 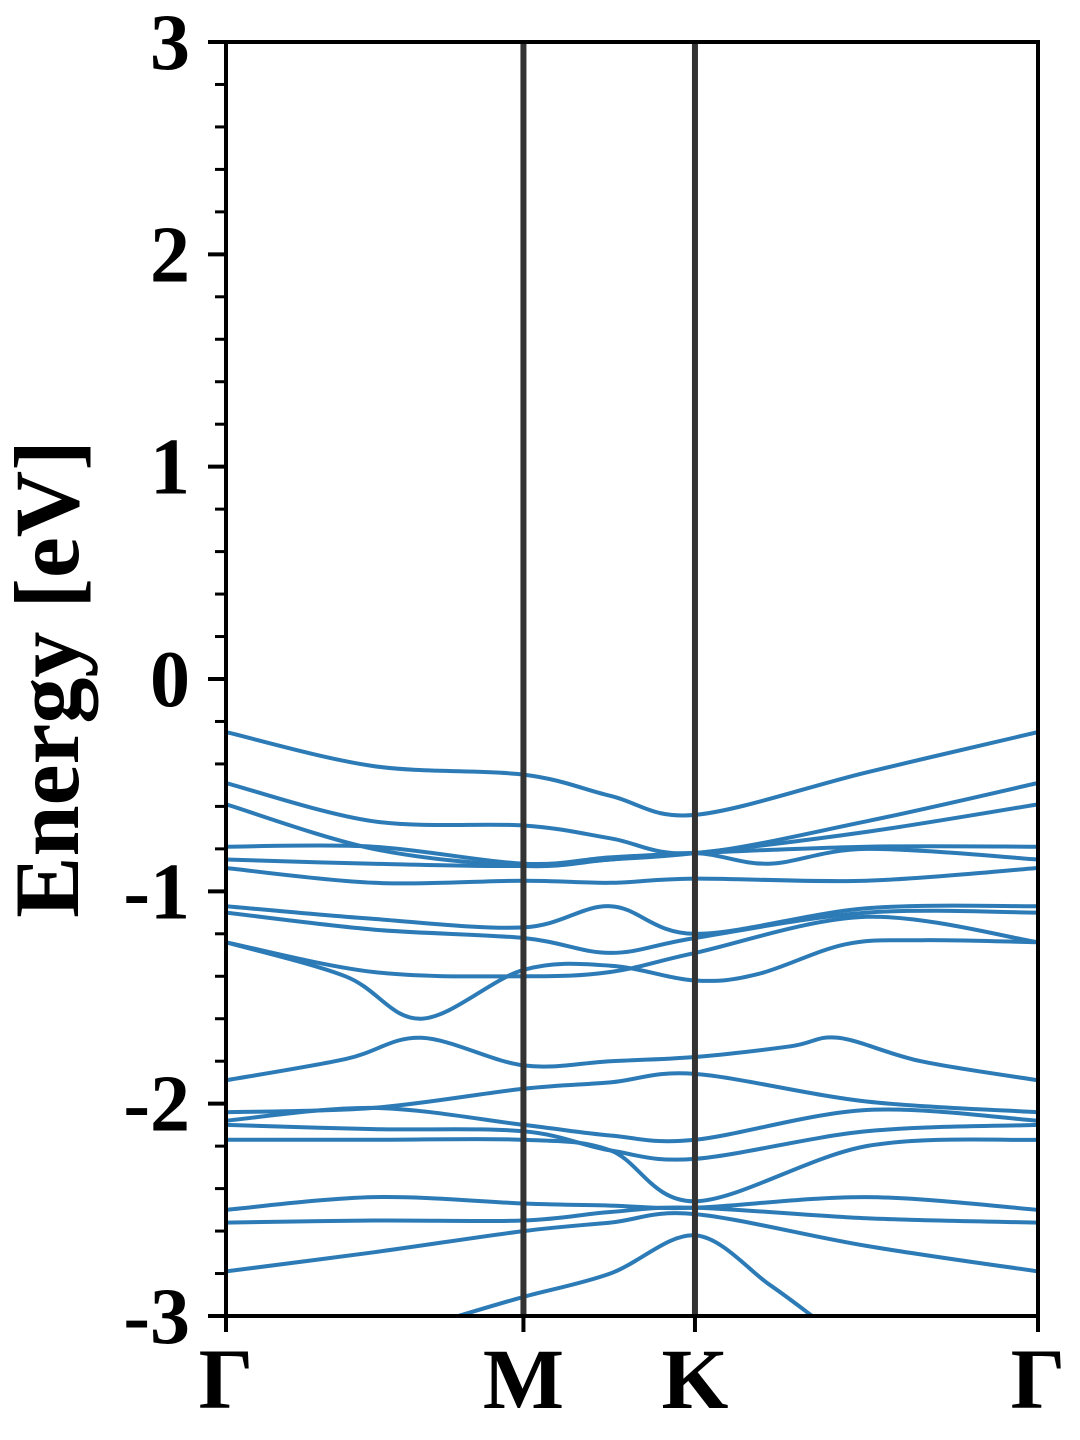 What do you see at coordinates (695, 1379) in the screenshot?
I see `x-tick-label: K` at bounding box center [695, 1379].